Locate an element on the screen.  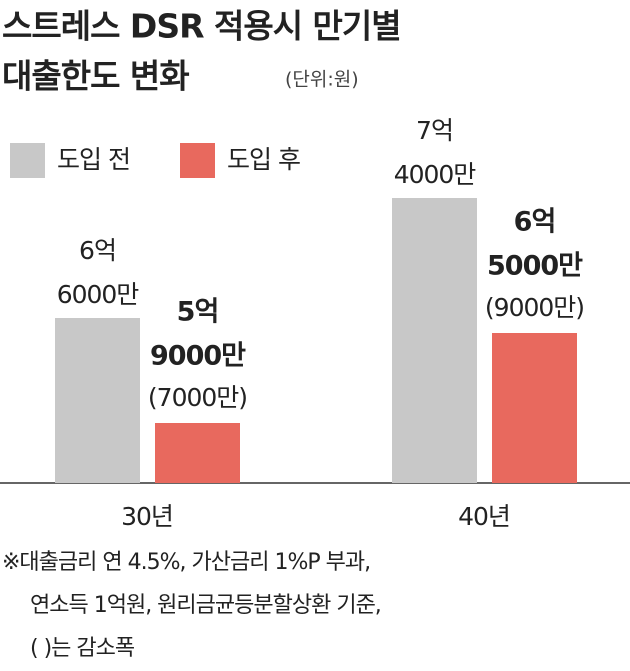
chart-title: 대출한도 변화 is located at coordinates (95, 76).